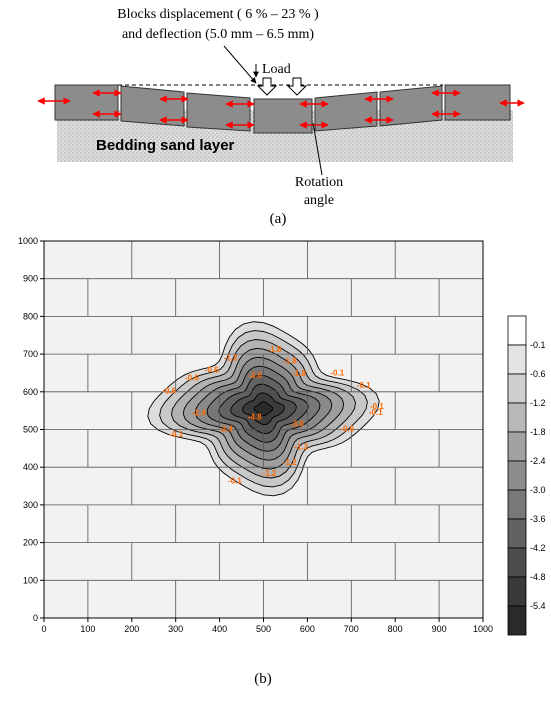 This screenshot has height=724, width=551. I want to click on horizontal-force-arrows, so click(281, 109).